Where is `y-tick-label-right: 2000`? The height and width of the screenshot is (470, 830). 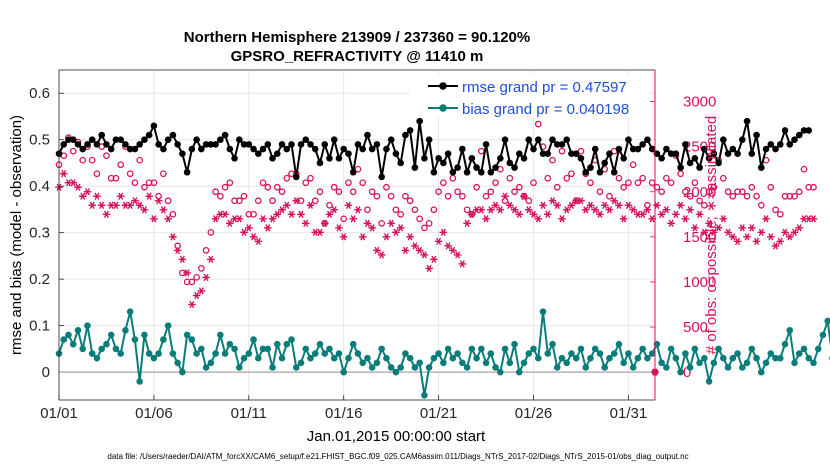
y-tick-label-right: 2000 is located at coordinates (699, 192).